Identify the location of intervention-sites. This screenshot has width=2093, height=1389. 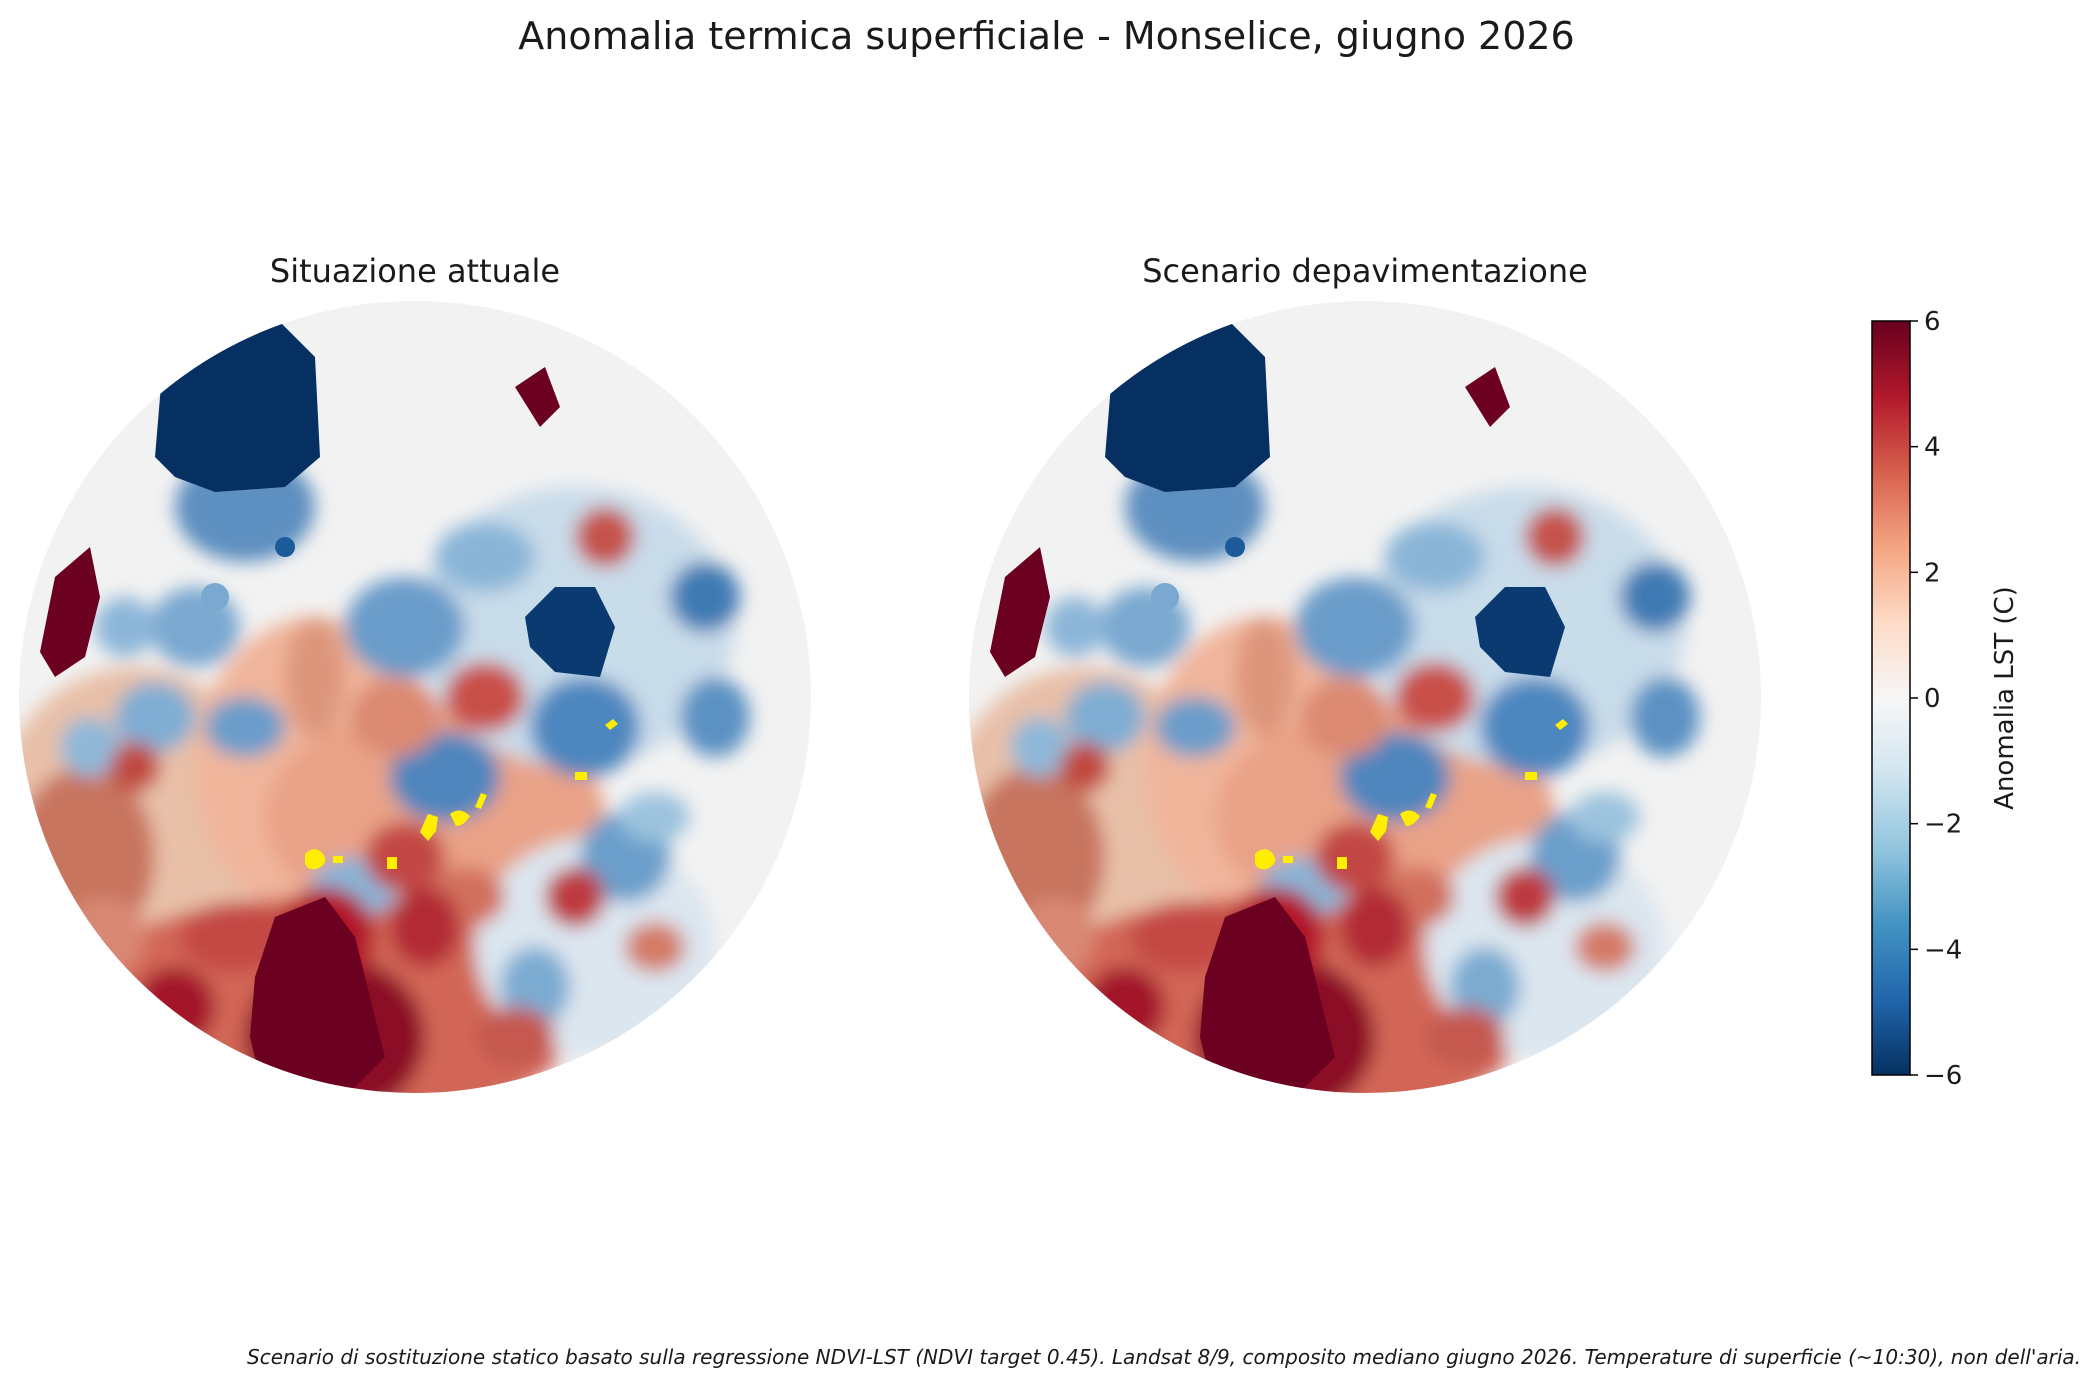
(1411, 906).